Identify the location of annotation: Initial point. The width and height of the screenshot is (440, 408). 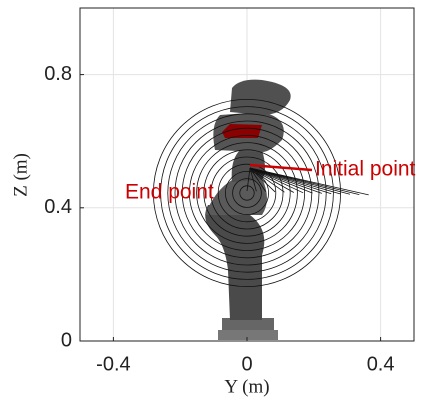
(365, 169).